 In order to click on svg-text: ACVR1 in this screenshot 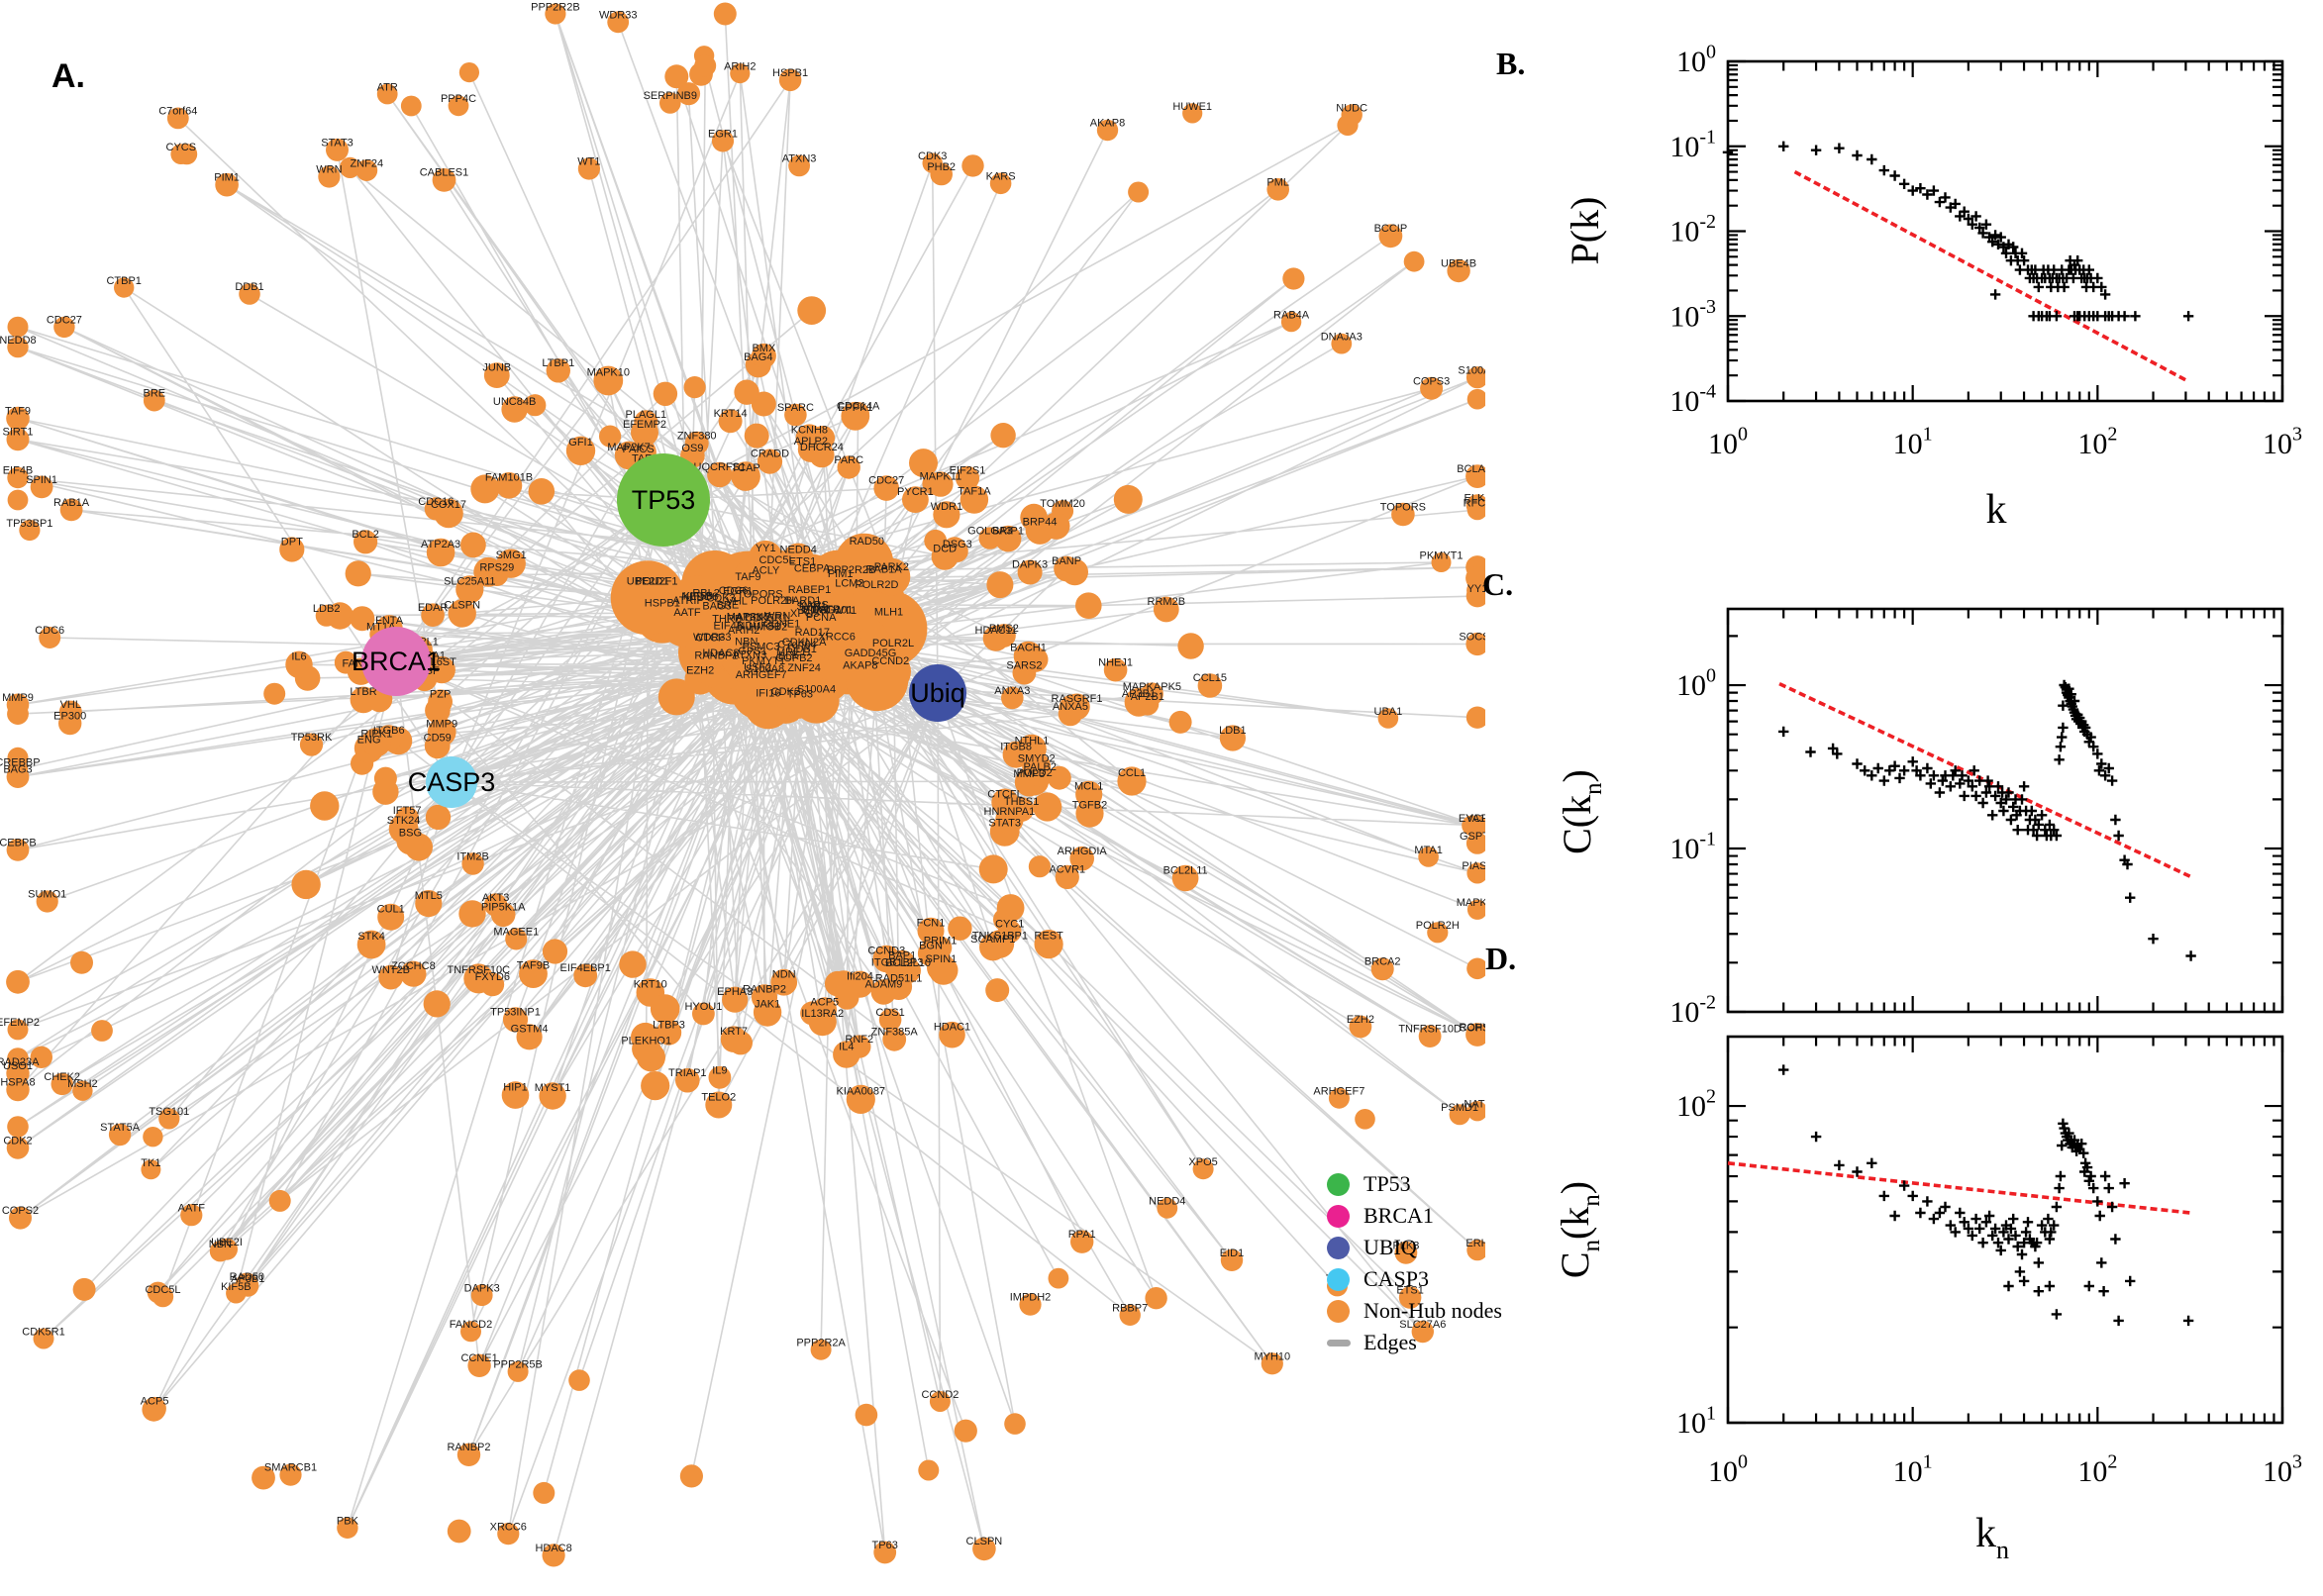, I will do `click(1067, 870)`.